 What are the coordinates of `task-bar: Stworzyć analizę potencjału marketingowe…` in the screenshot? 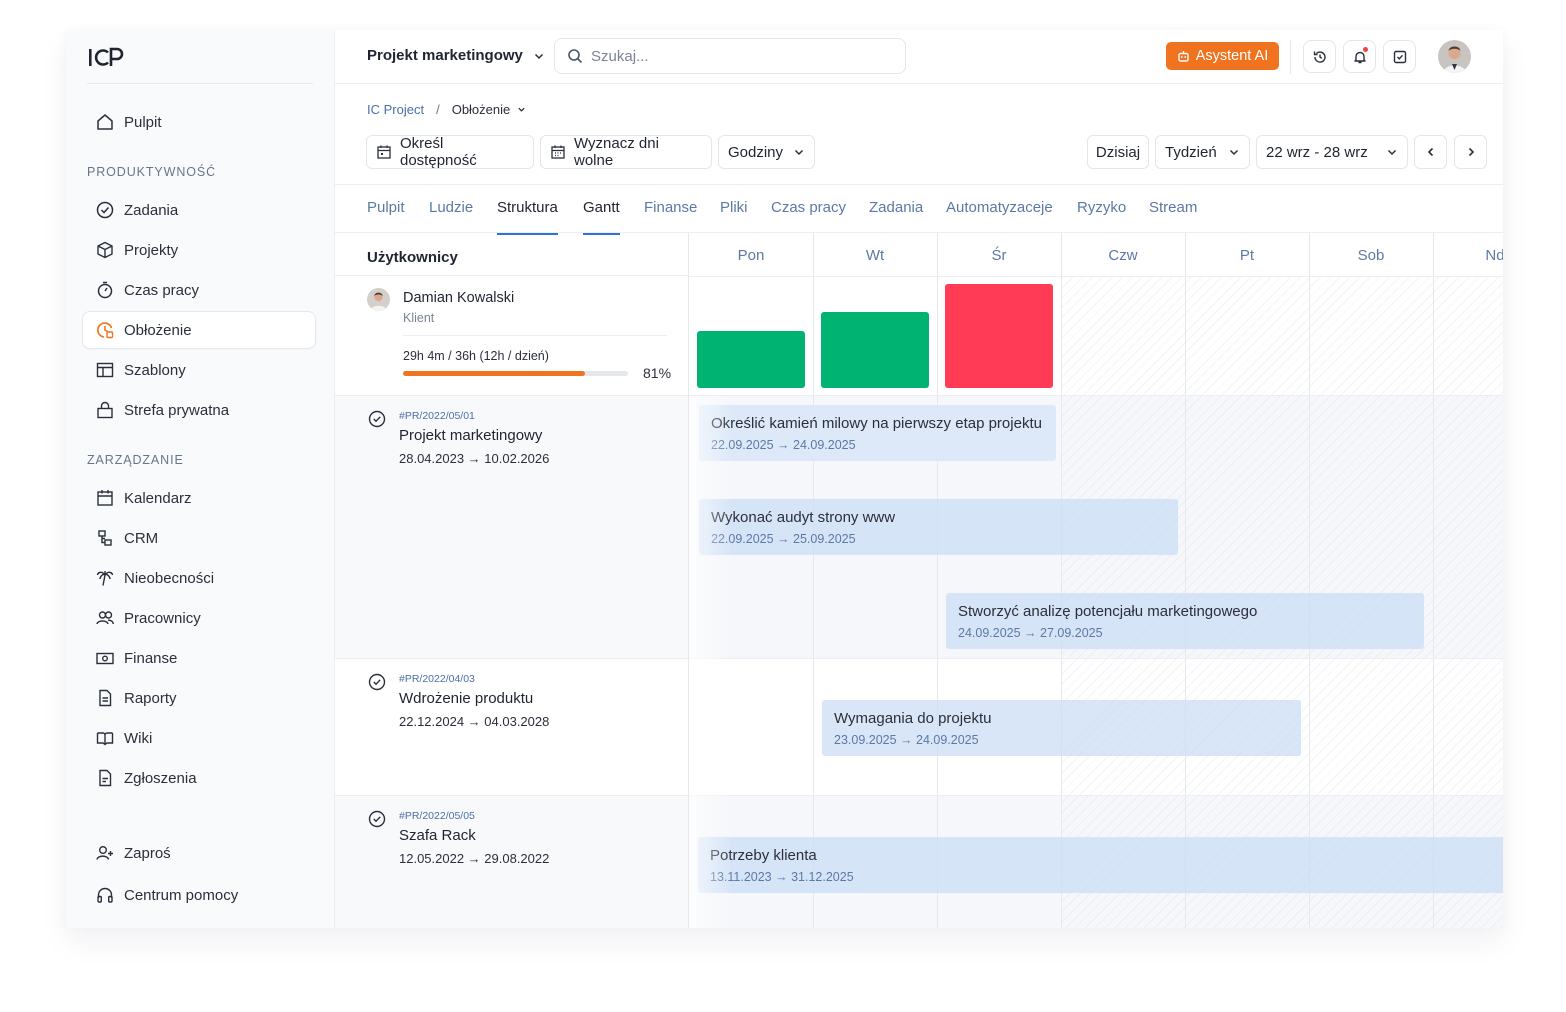 It's located at (1185, 621).